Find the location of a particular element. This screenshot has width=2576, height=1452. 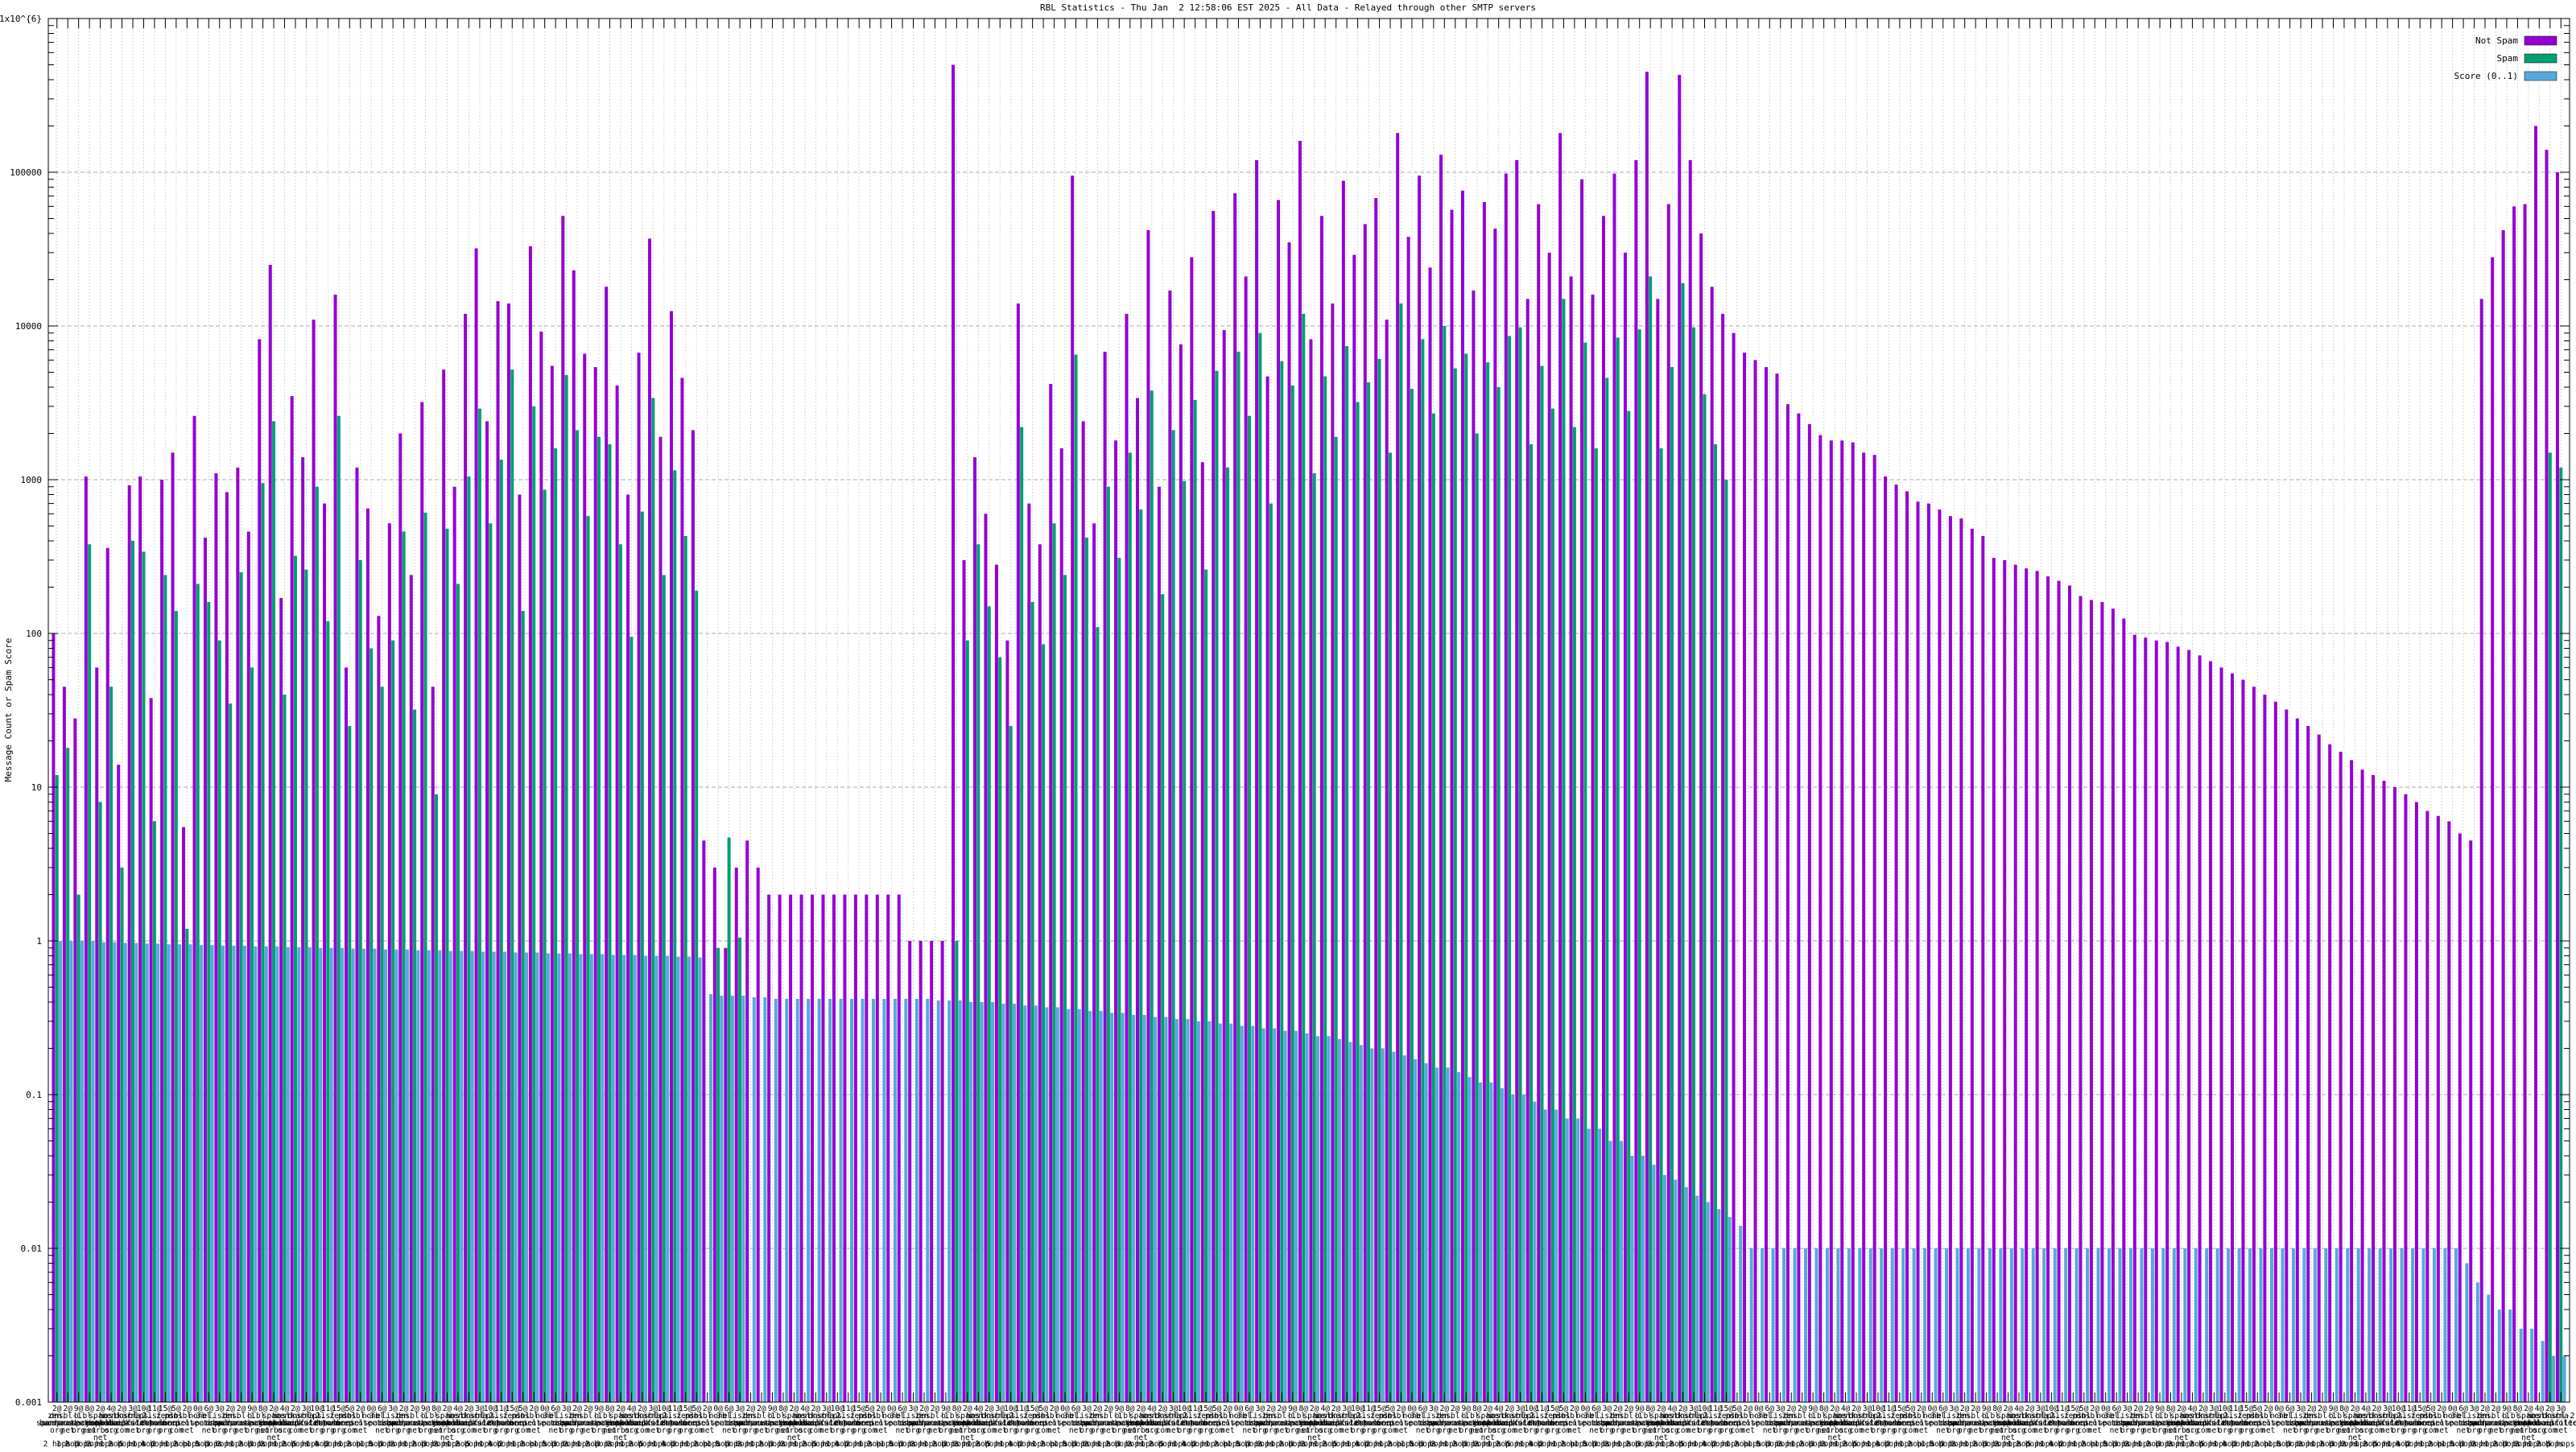

x-tick-label-line: 9@ is located at coordinates (1467, 1409).